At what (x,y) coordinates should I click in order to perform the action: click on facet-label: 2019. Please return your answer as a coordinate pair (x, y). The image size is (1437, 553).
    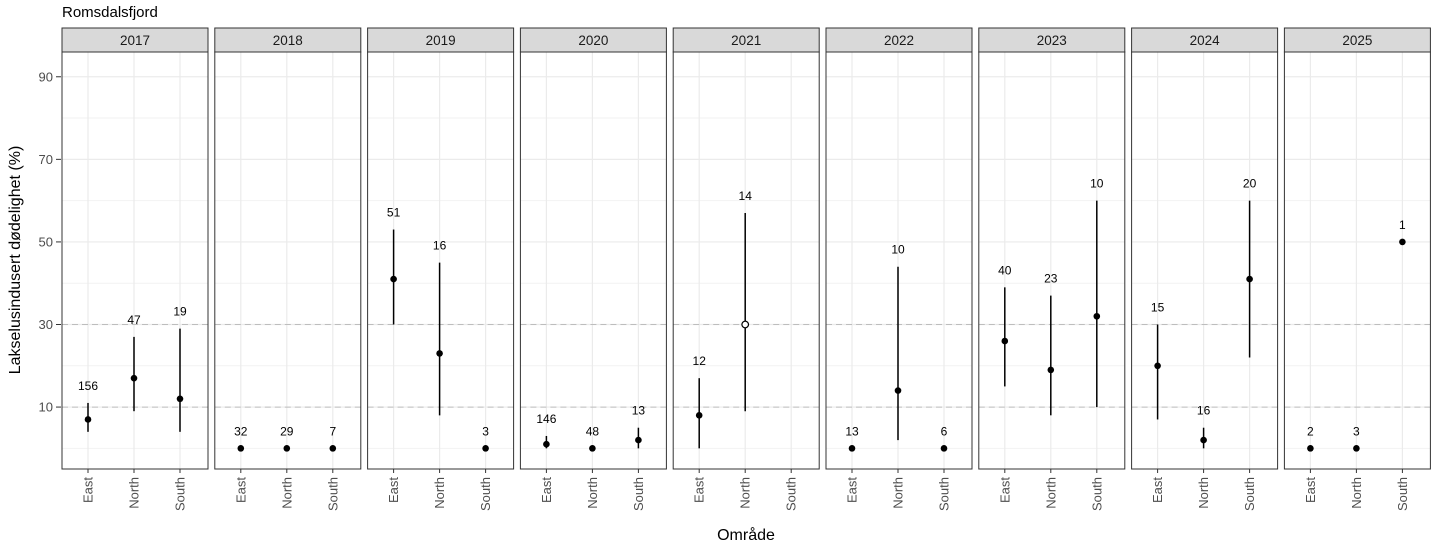
    Looking at the image, I should click on (441, 40).